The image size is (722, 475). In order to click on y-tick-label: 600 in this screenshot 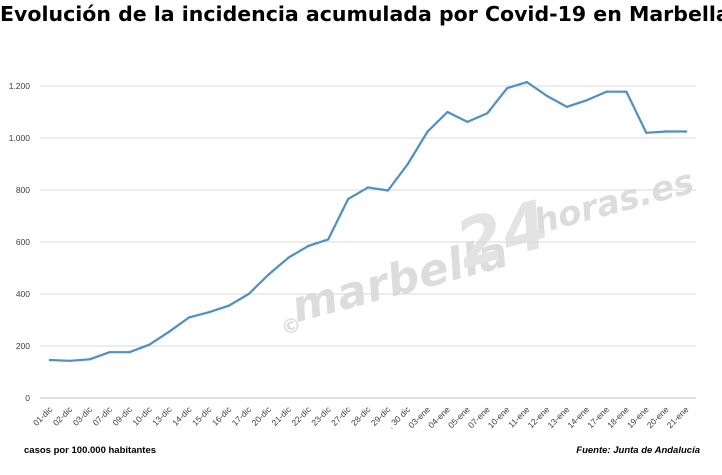, I will do `click(23, 242)`.